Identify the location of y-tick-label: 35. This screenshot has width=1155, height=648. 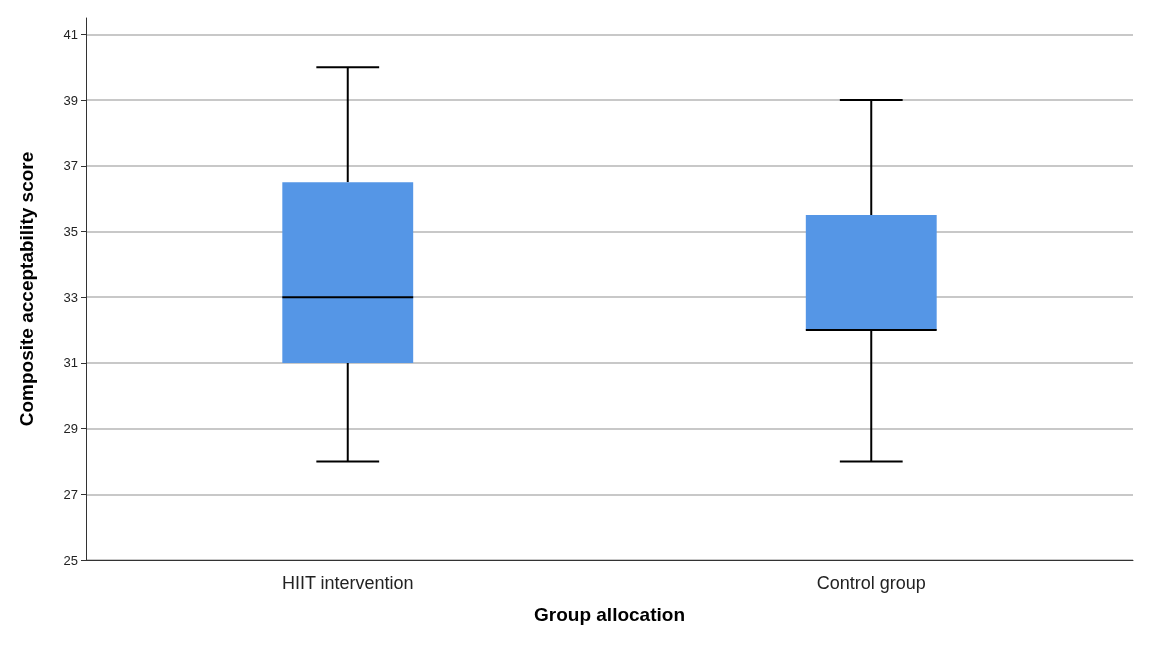
(70, 232).